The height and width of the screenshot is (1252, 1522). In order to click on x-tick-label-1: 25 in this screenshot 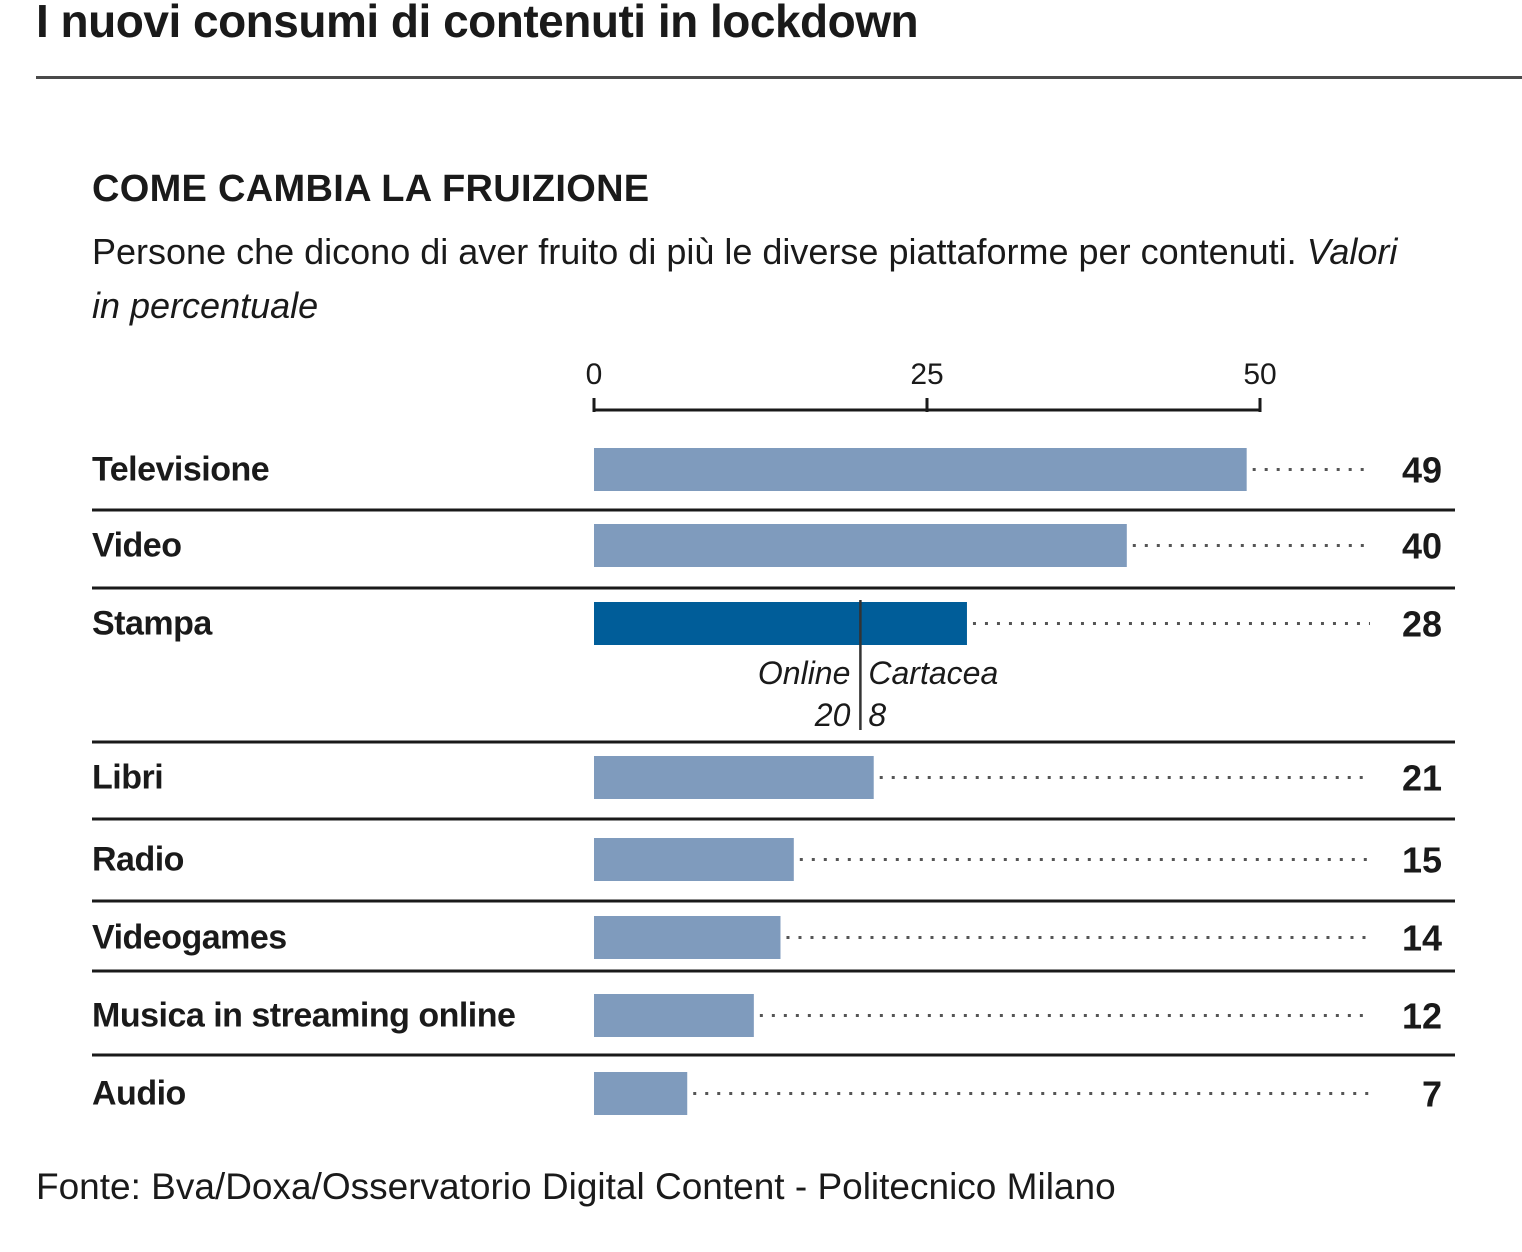, I will do `click(926, 374)`.